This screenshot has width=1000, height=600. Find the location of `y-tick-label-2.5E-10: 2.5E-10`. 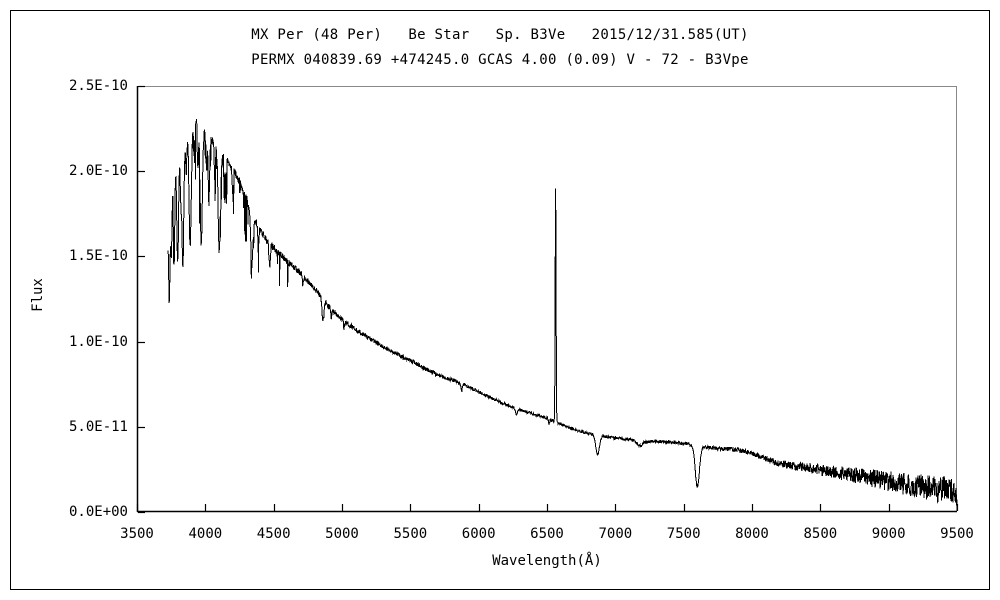

y-tick-label-2.5E-10: 2.5E-10 is located at coordinates (98, 86).